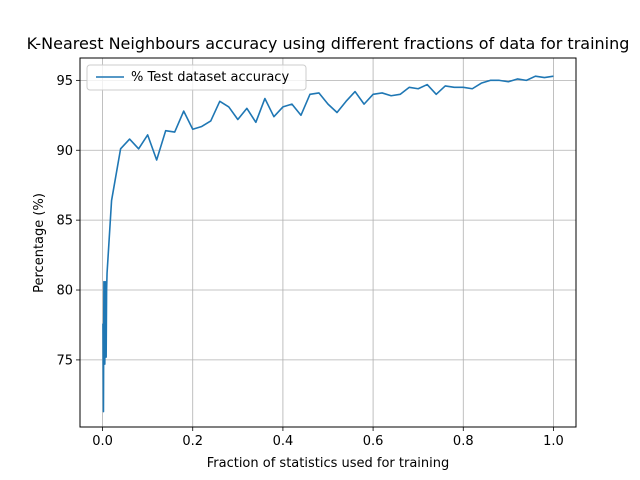 The image size is (640, 480). What do you see at coordinates (39, 243) in the screenshot?
I see `y-axis-label: Percentage (%)` at bounding box center [39, 243].